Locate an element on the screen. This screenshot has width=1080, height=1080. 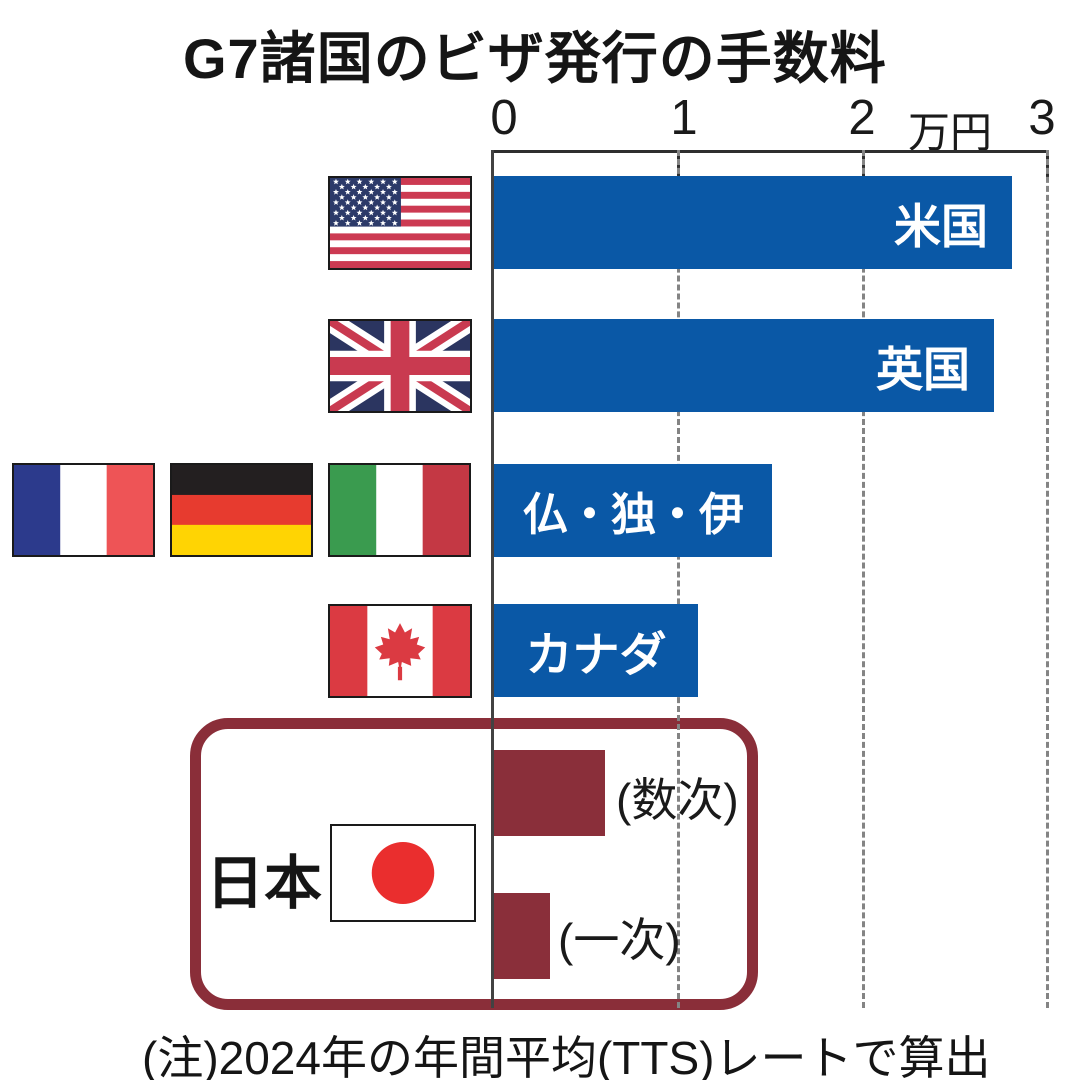
label-japan-multiple-entry: (数次) is located at coordinates (677, 800).